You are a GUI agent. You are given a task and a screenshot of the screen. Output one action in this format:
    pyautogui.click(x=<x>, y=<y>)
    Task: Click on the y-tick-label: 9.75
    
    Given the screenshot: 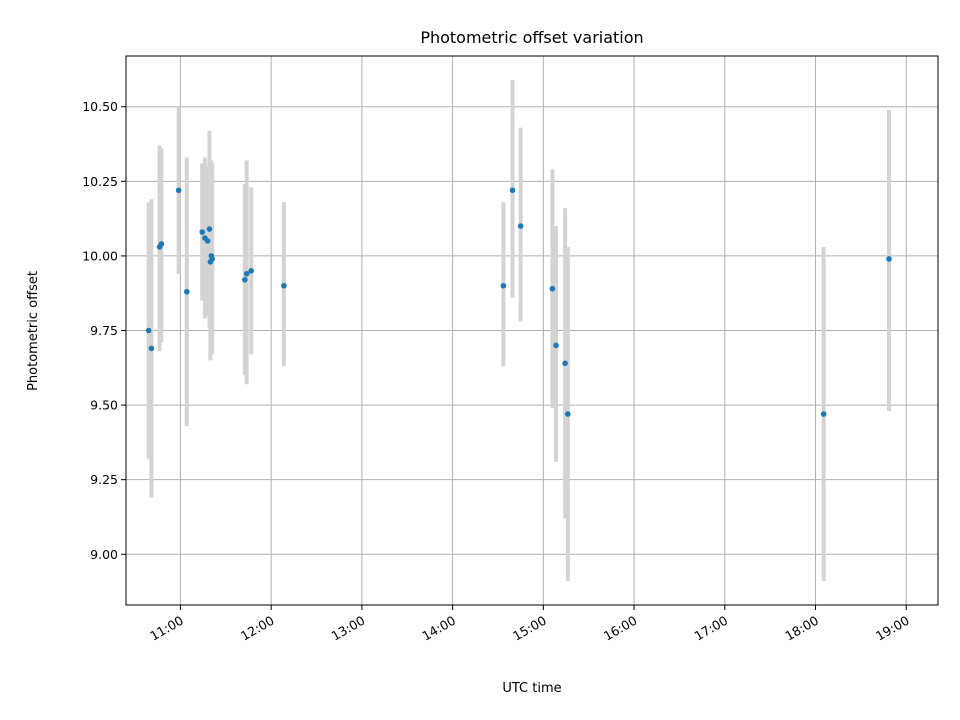 What is the action you would take?
    pyautogui.click(x=104, y=330)
    